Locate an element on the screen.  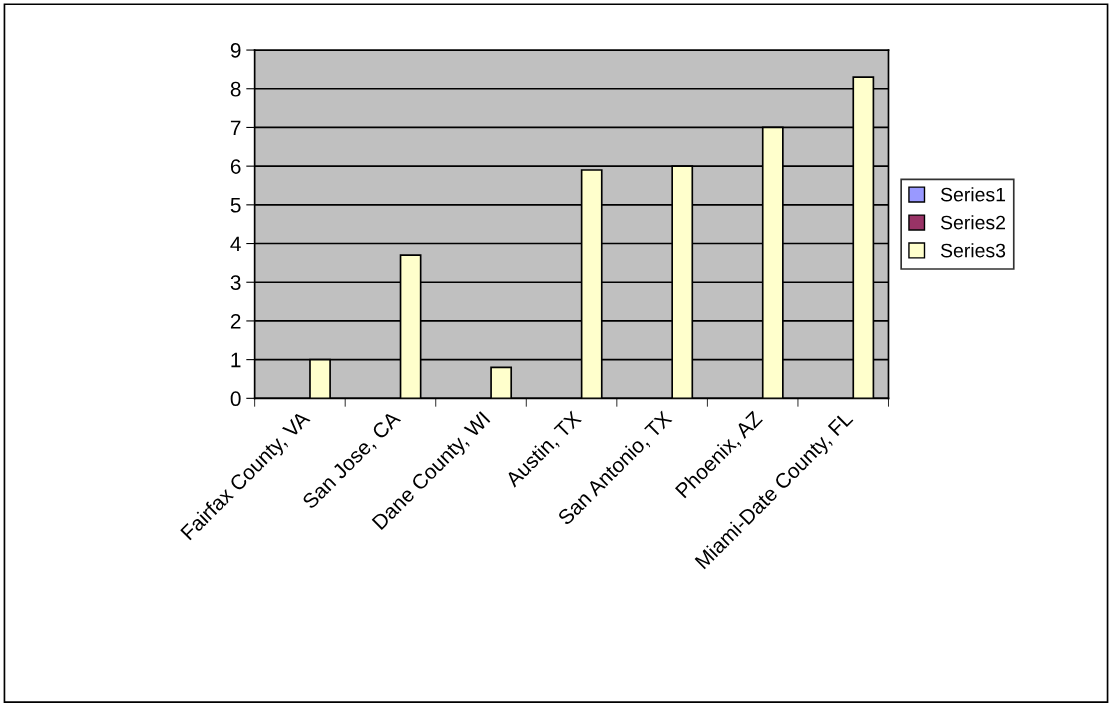
legend-label: Series2 is located at coordinates (973, 222).